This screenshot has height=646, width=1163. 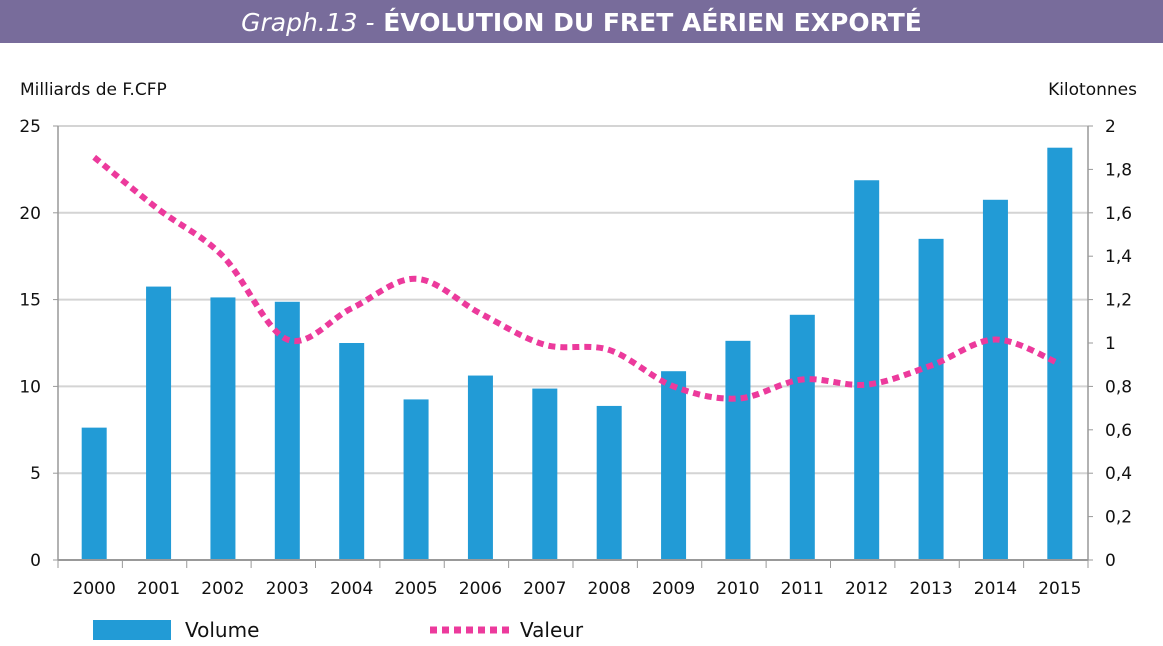 What do you see at coordinates (176, 630) in the screenshot?
I see `legend-item-volume: Volume` at bounding box center [176, 630].